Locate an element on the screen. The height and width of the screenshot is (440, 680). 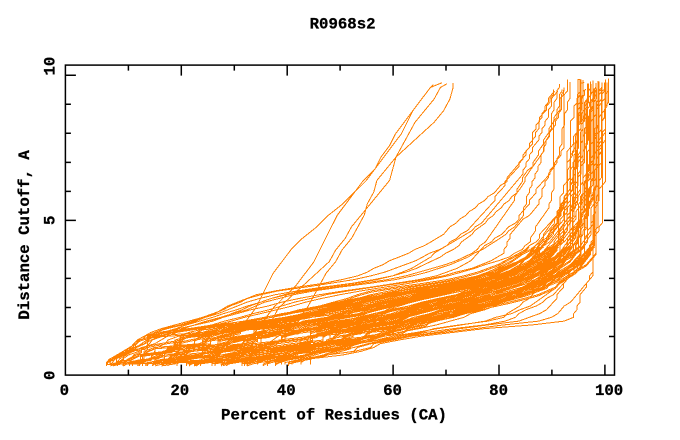
svg-text: 80 is located at coordinates (498, 391).